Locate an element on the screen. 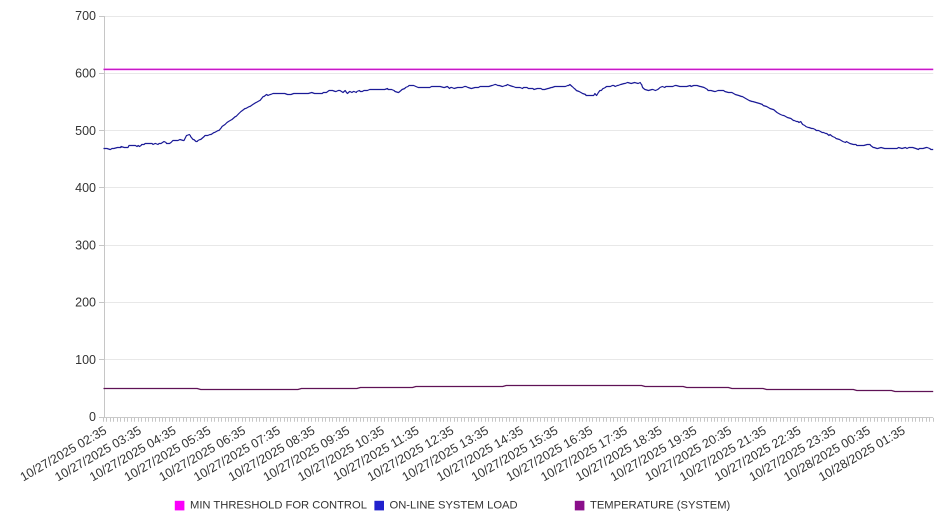  svg-text: 700 is located at coordinates (85, 16).